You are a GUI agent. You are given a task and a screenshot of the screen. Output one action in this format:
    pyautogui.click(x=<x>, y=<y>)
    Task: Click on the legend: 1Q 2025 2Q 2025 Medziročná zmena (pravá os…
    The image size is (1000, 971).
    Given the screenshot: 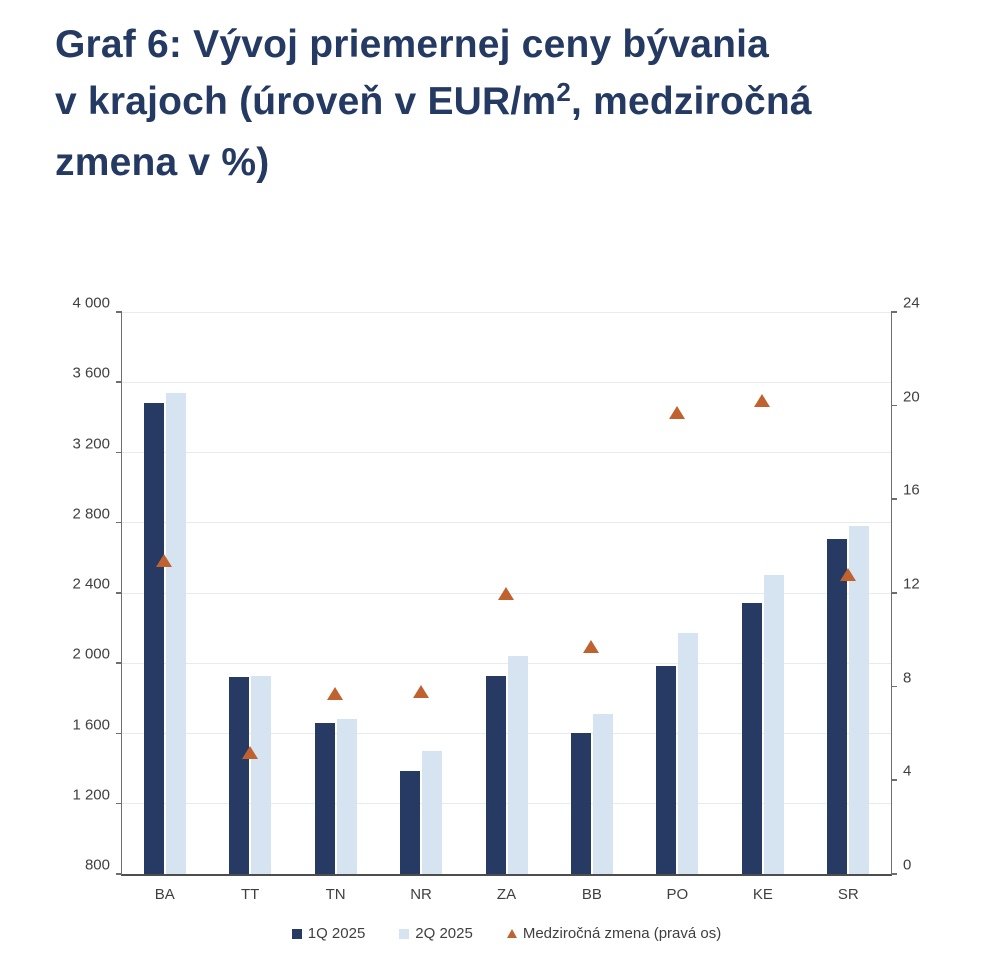 What is the action you would take?
    pyautogui.click(x=506, y=933)
    